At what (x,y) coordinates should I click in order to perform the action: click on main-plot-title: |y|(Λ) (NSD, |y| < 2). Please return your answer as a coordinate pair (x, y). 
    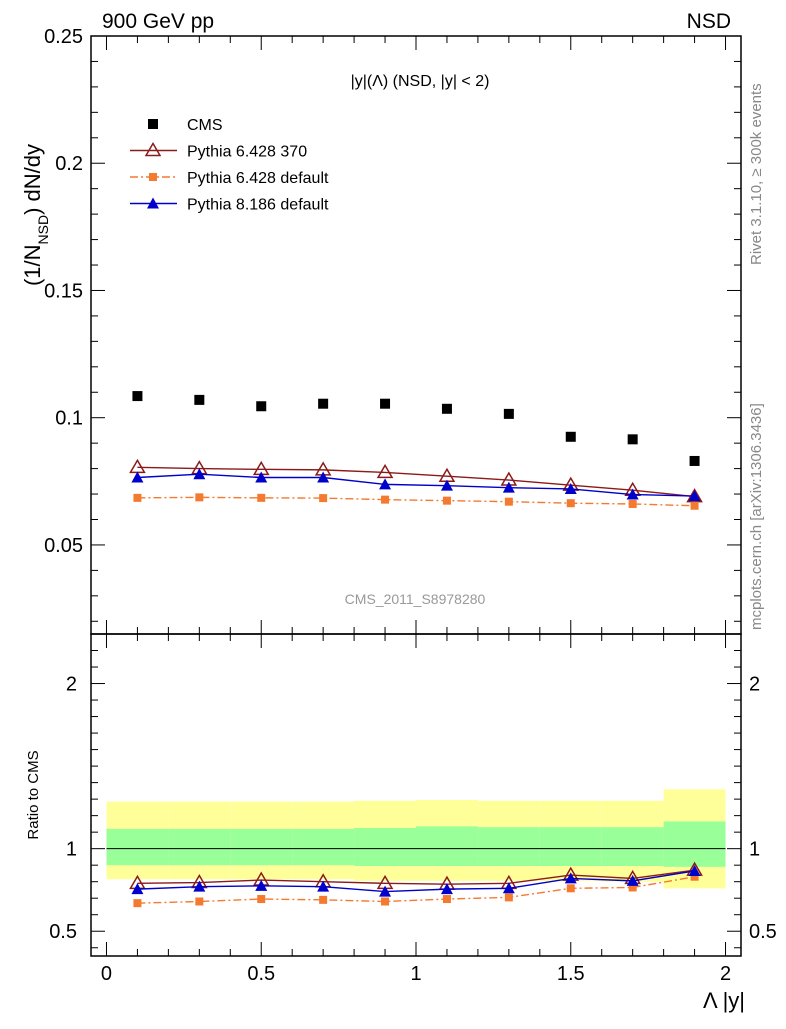
    Looking at the image, I should click on (420, 81).